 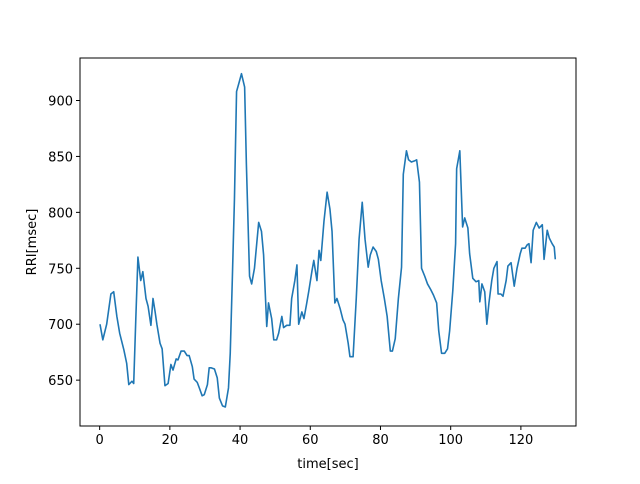 What do you see at coordinates (60, 213) in the screenshot?
I see `y-tick-label: 800` at bounding box center [60, 213].